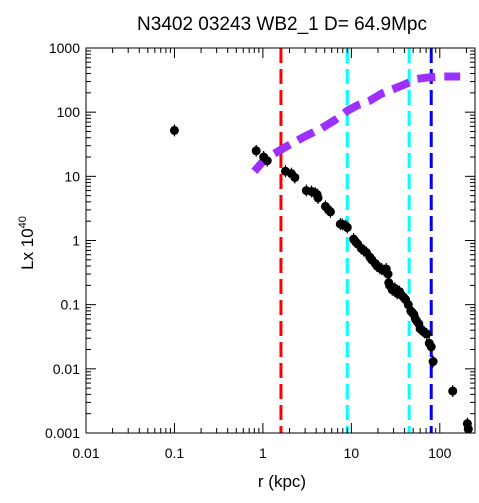 The width and height of the screenshot is (479, 503). I want to click on cumulative-curve-line, so click(356, 123).